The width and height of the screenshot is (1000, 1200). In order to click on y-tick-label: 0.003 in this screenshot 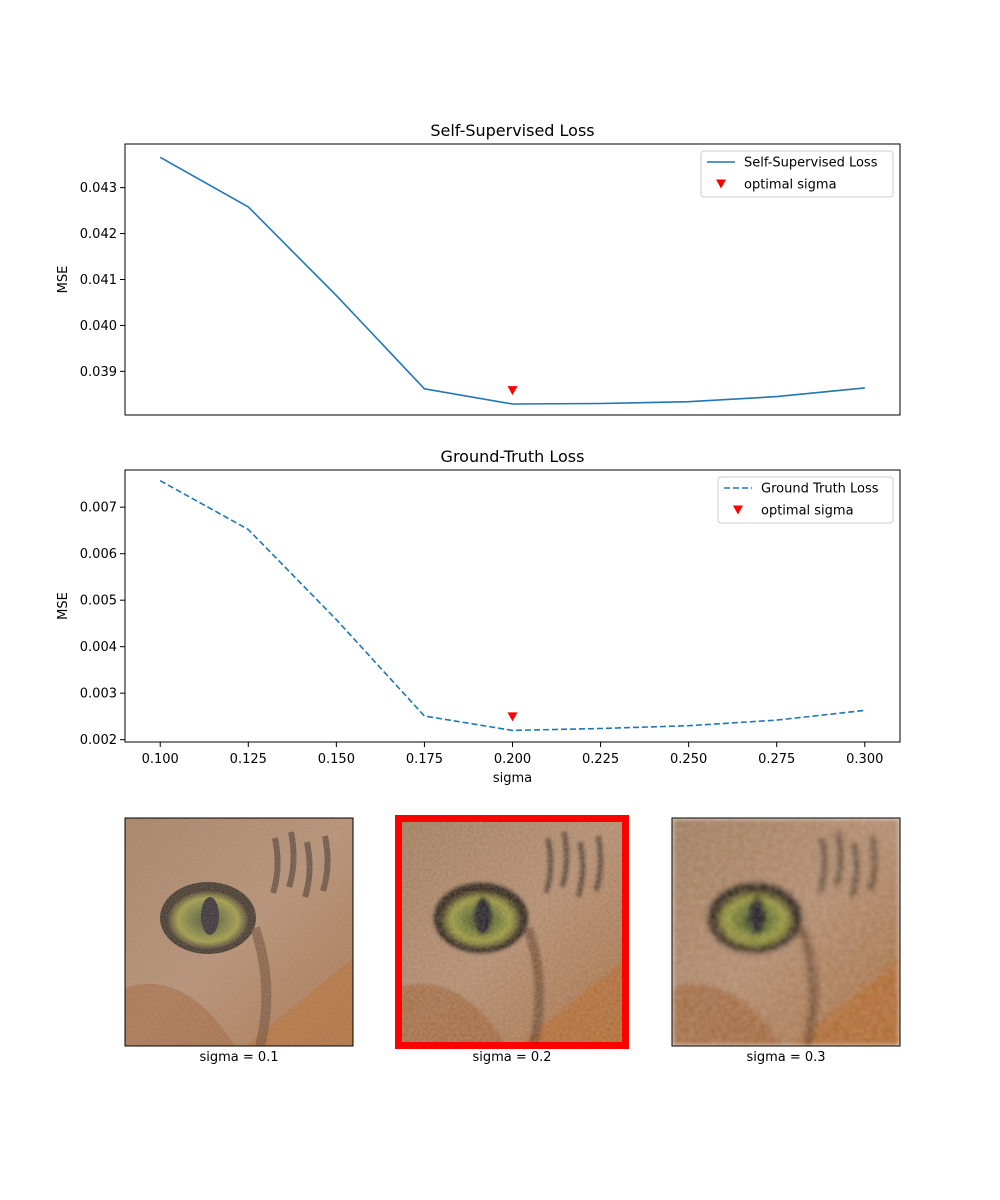, I will do `click(98, 694)`.